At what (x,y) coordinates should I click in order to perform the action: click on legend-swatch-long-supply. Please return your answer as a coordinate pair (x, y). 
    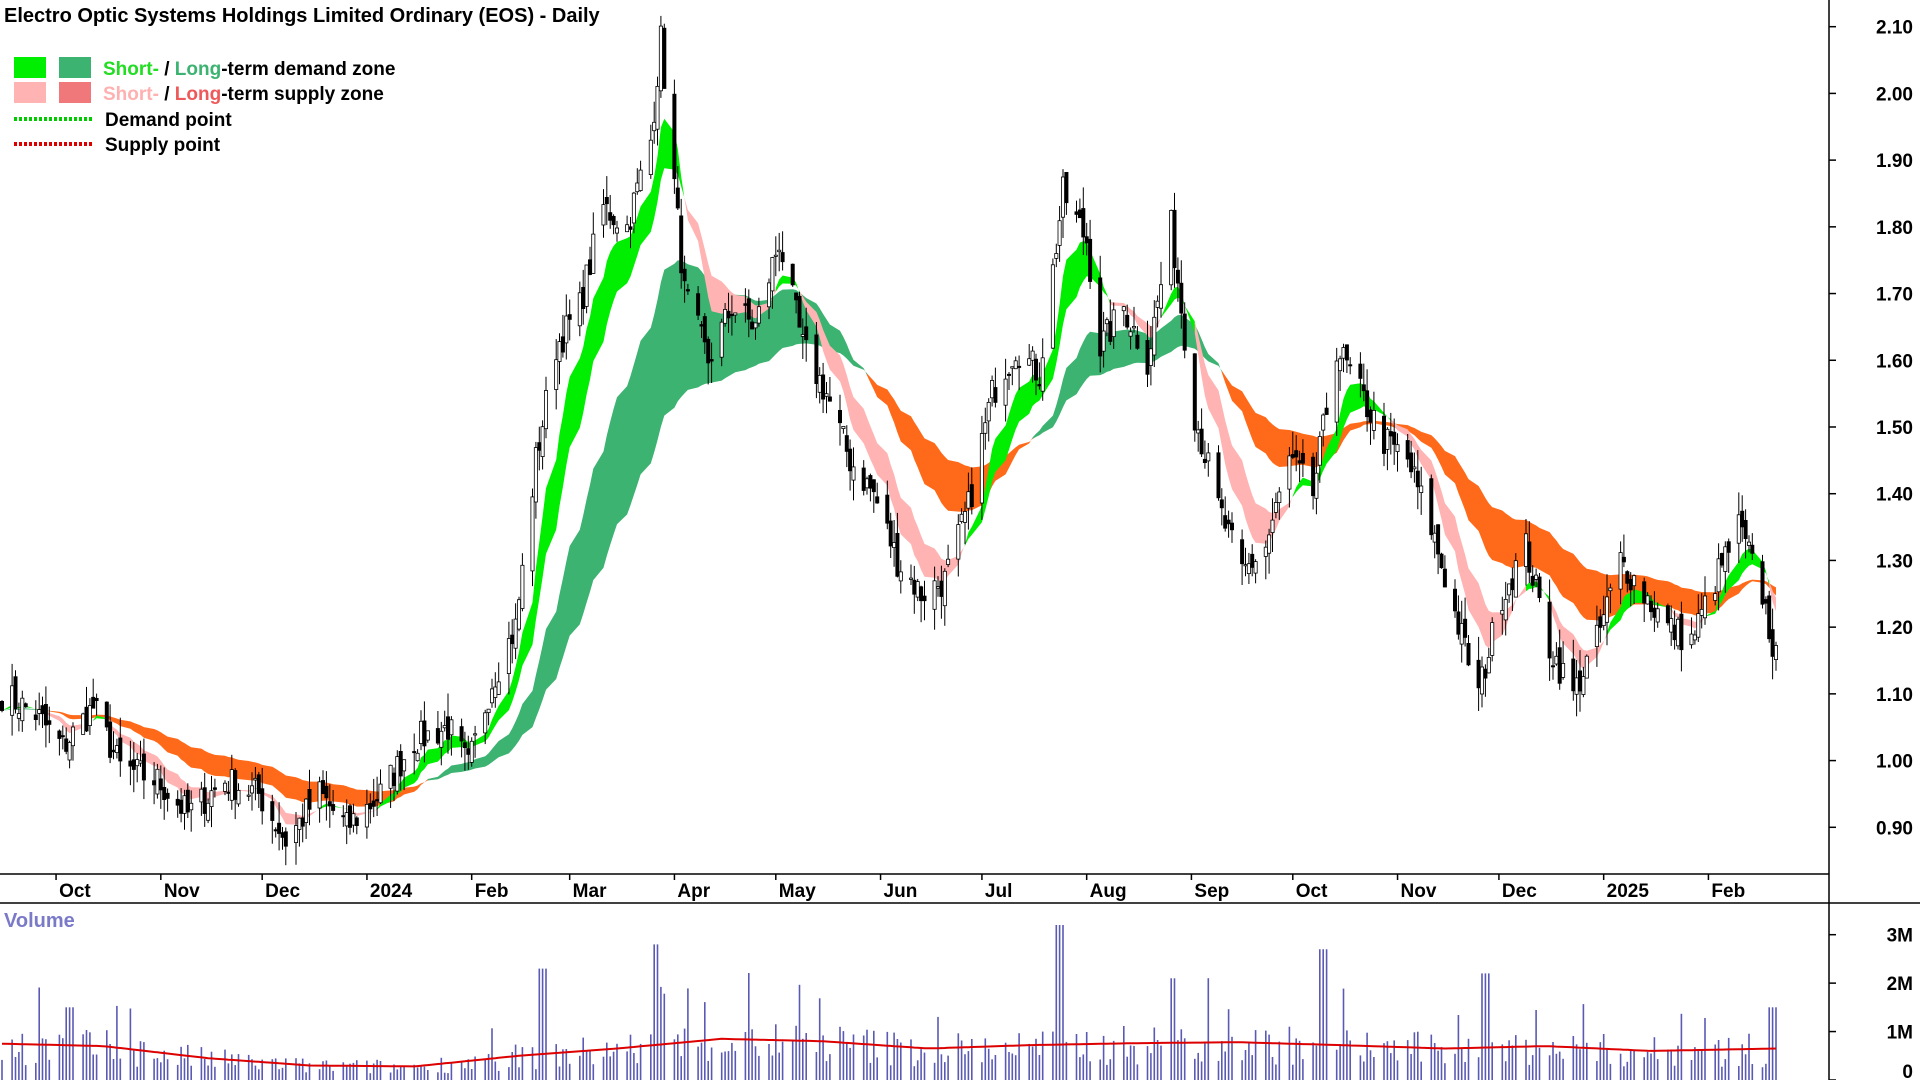
    Looking at the image, I should click on (75, 92).